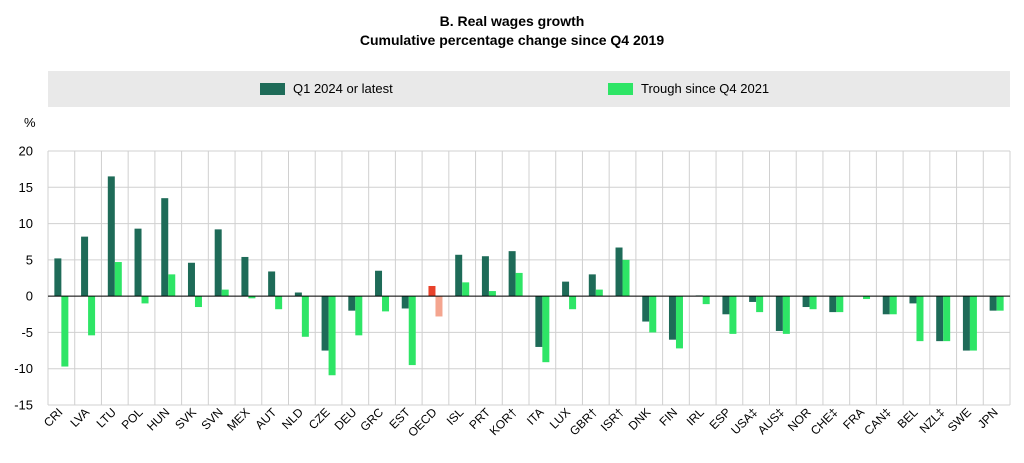 Image resolution: width=1024 pixels, height=463 pixels. Describe the element at coordinates (29, 259) in the screenshot. I see `y-tick-label: 5` at that location.